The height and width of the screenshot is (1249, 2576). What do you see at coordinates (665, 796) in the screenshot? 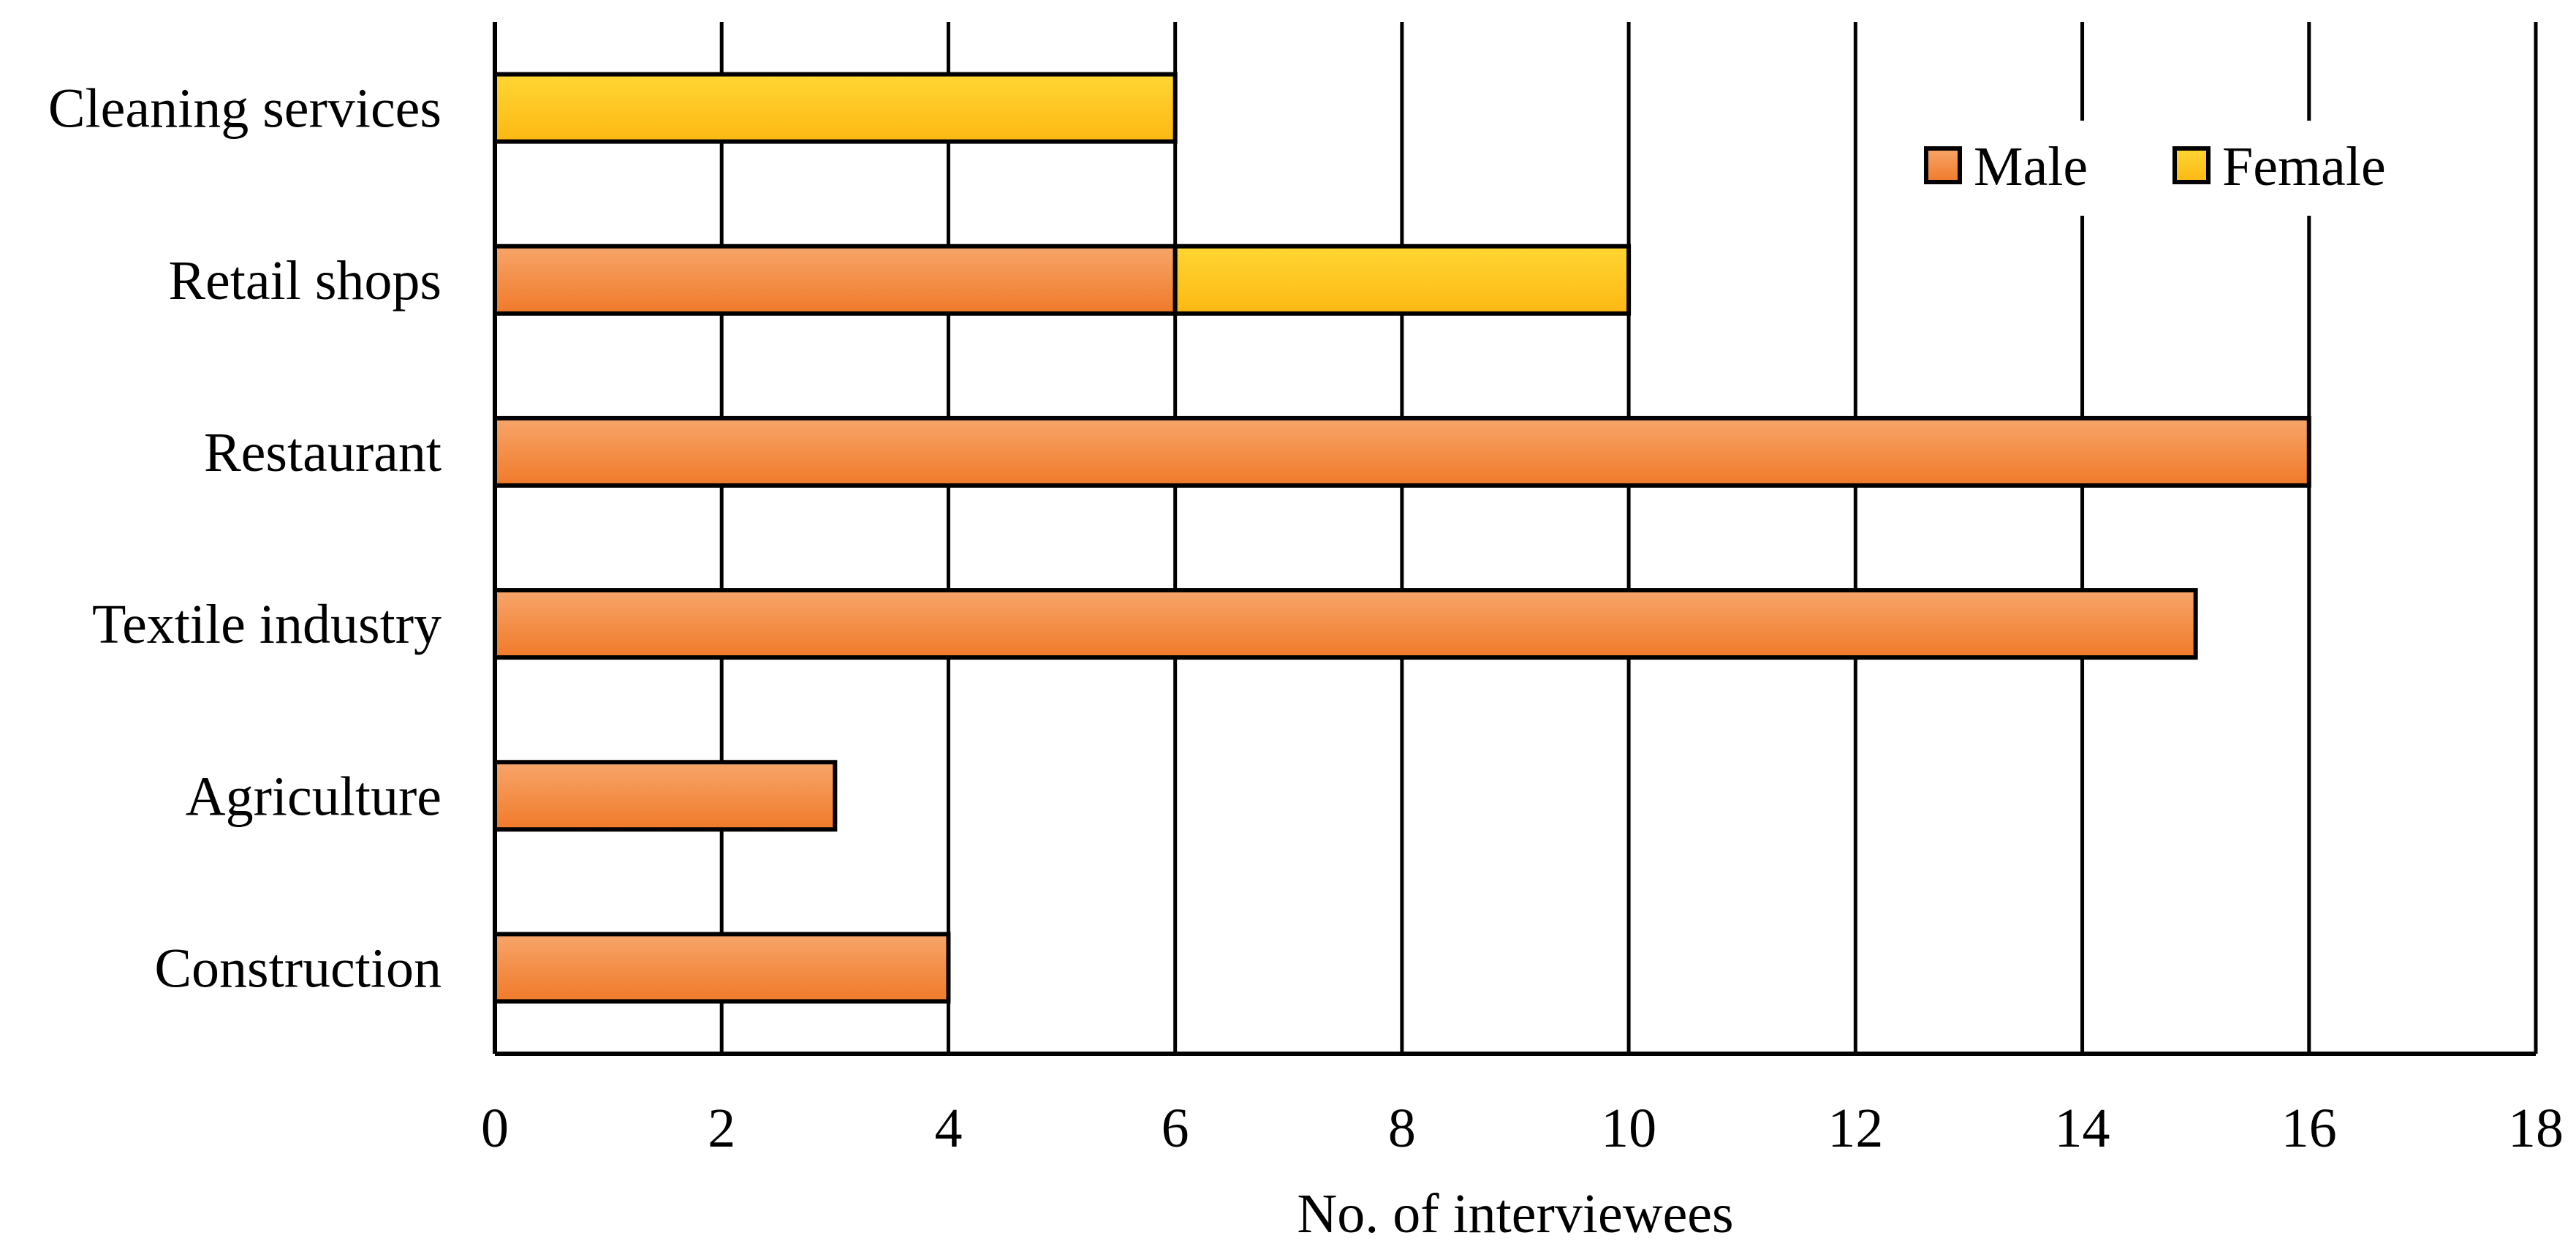
I see `bar-male-agriculture` at bounding box center [665, 796].